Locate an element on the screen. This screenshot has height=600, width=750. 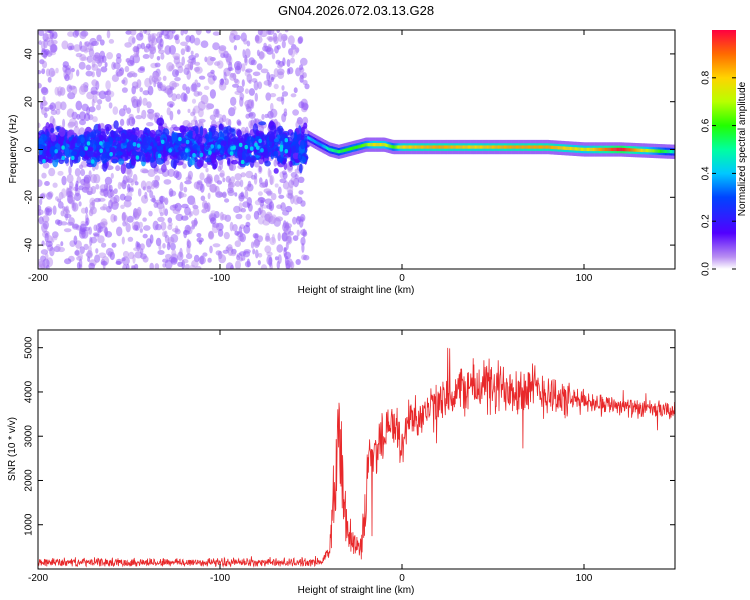
spectrogram-xlabel: Height of straight line (km) is located at coordinates (356, 290).